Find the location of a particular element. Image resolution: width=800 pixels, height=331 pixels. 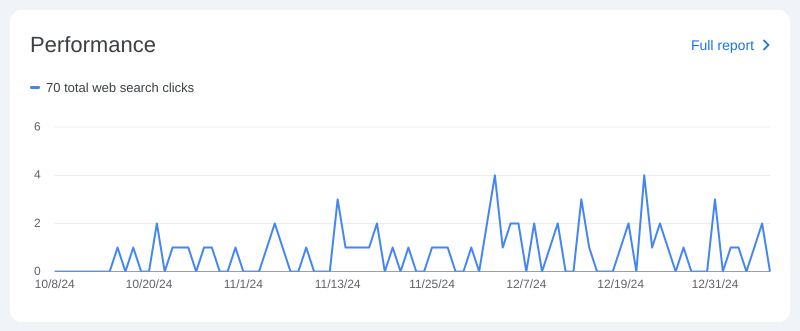

x-tick-label: 11/13/24 is located at coordinates (337, 284).